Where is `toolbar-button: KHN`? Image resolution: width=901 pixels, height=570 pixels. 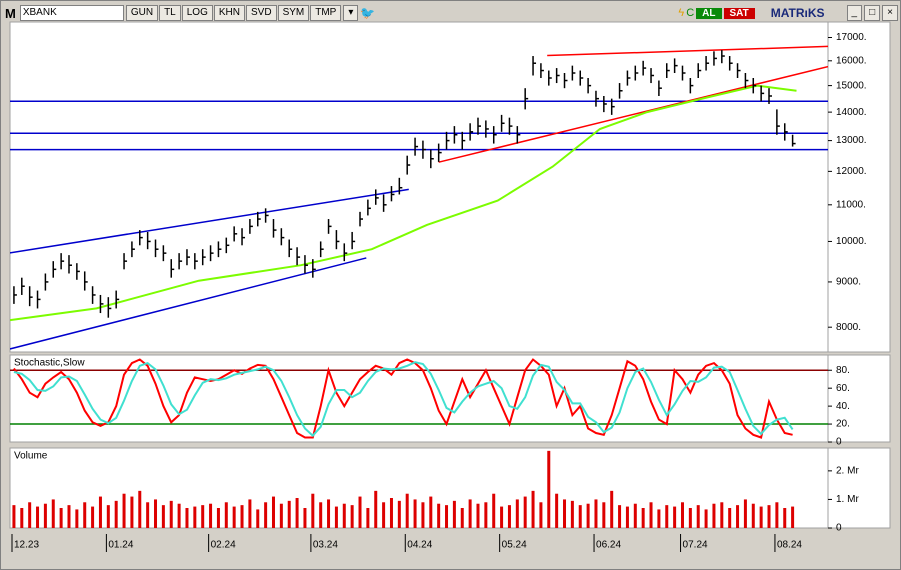
toolbar-button: KHN is located at coordinates (229, 13).